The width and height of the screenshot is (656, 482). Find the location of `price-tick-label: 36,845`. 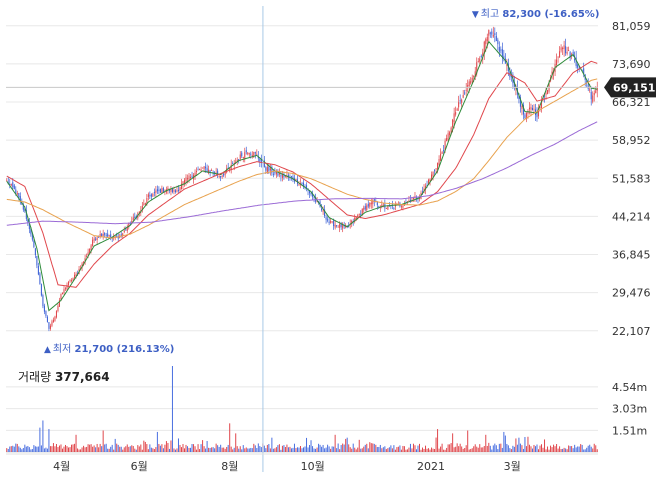

price-tick-label: 36,845 is located at coordinates (631, 255).